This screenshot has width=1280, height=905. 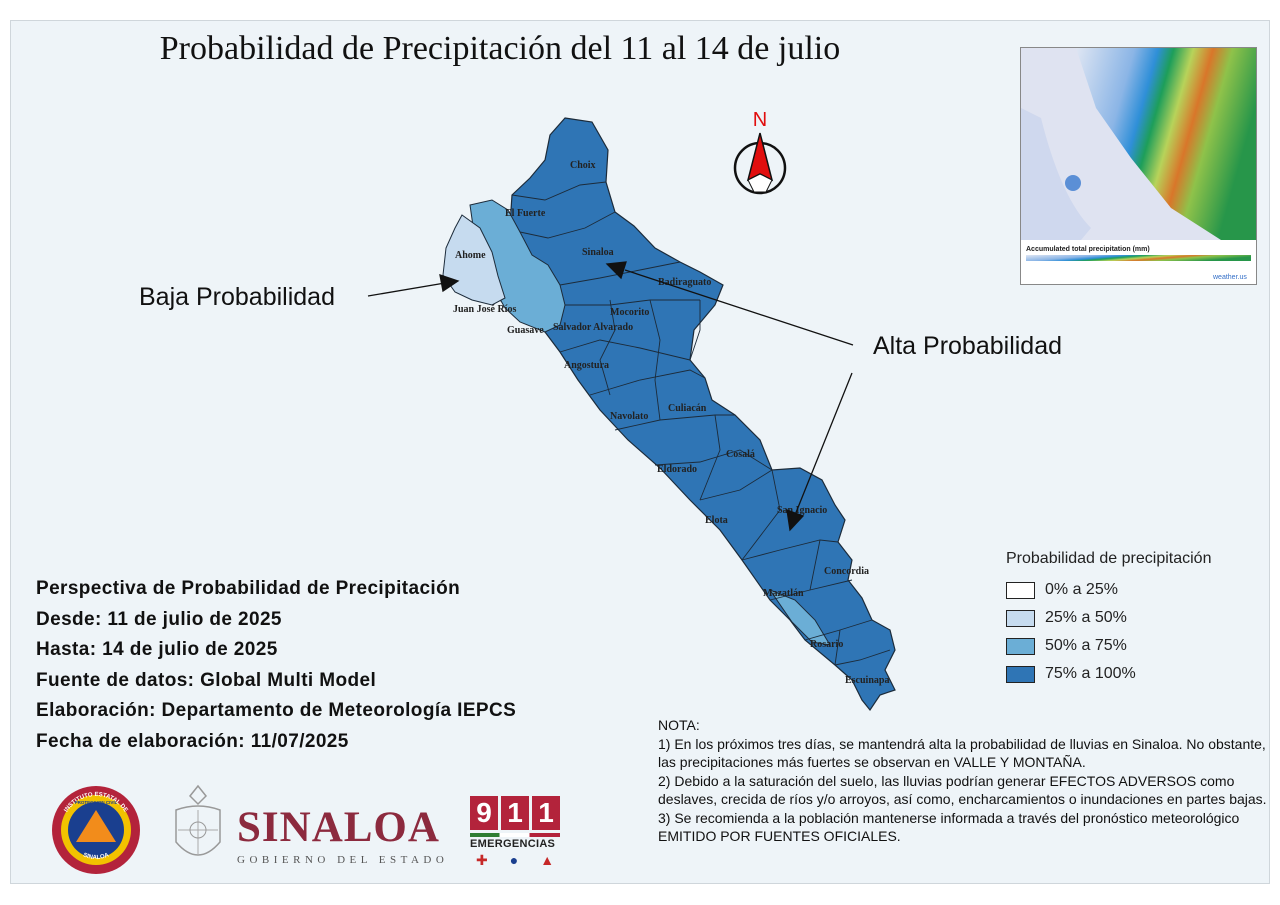 I want to click on legend-title: Probabilidad de precipitación, so click(x=1109, y=558).